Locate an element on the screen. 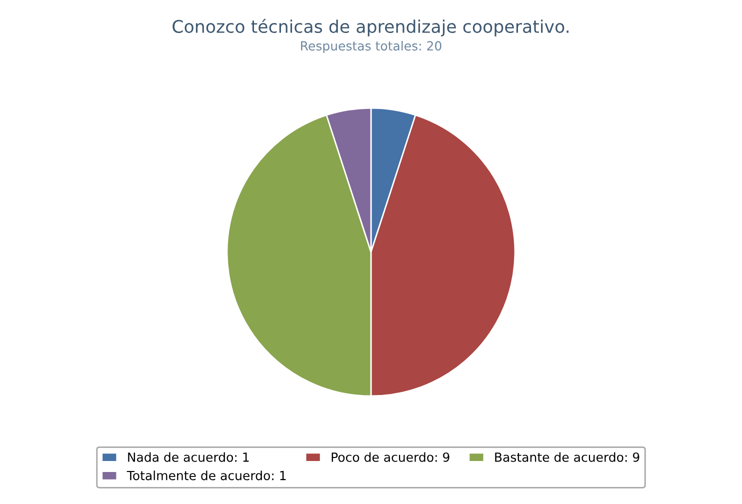 The image size is (742, 504). legend-label: Poco de acuerdo: 9 is located at coordinates (391, 457).